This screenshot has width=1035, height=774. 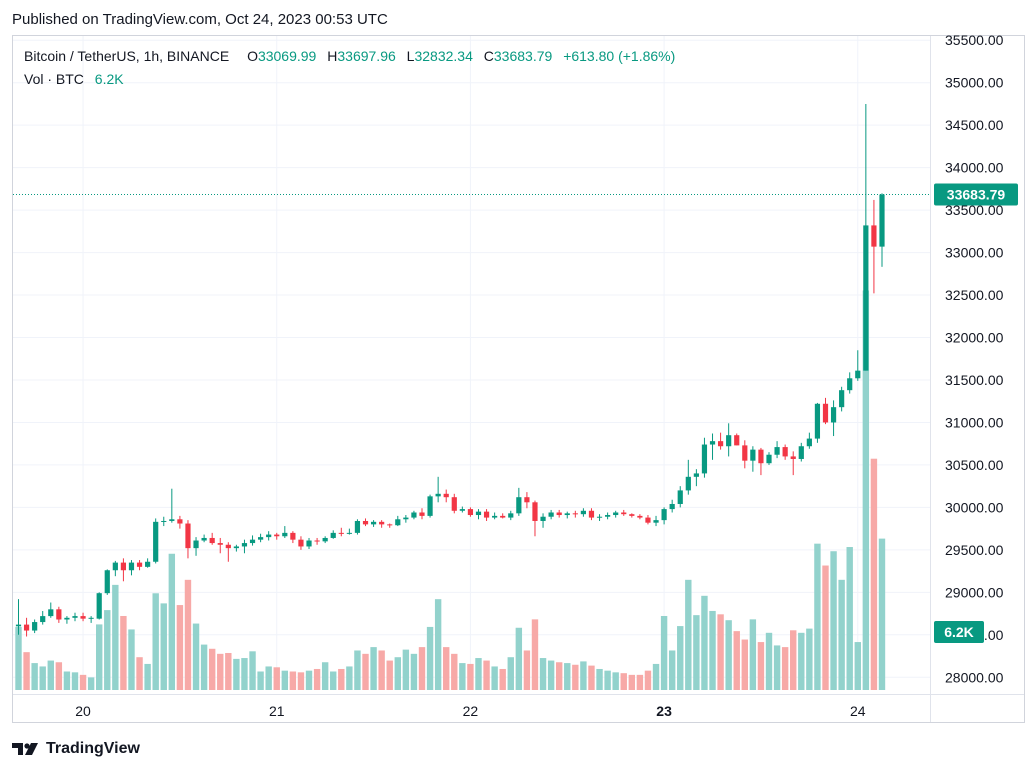 What do you see at coordinates (74, 79) in the screenshot?
I see `volume-legend: Vol · BTC 6.2K` at bounding box center [74, 79].